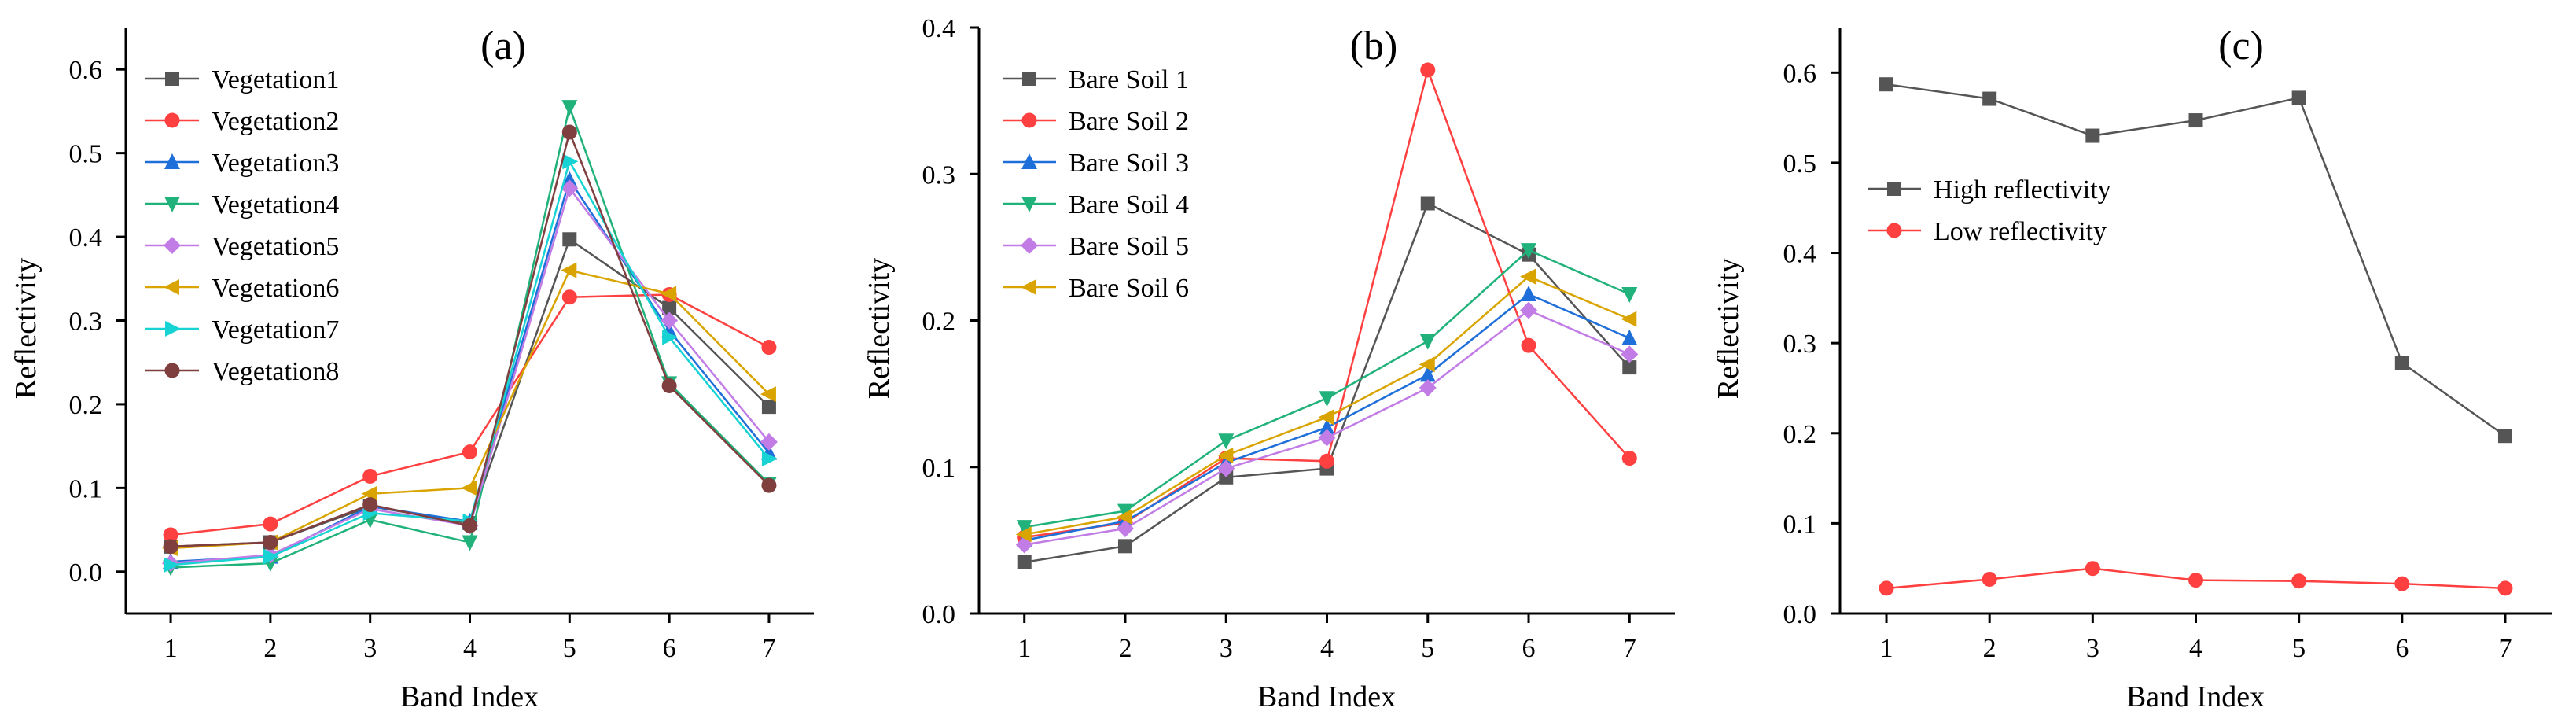 The height and width of the screenshot is (726, 2576). I want to click on legend-label: High reflectivity, so click(2022, 190).